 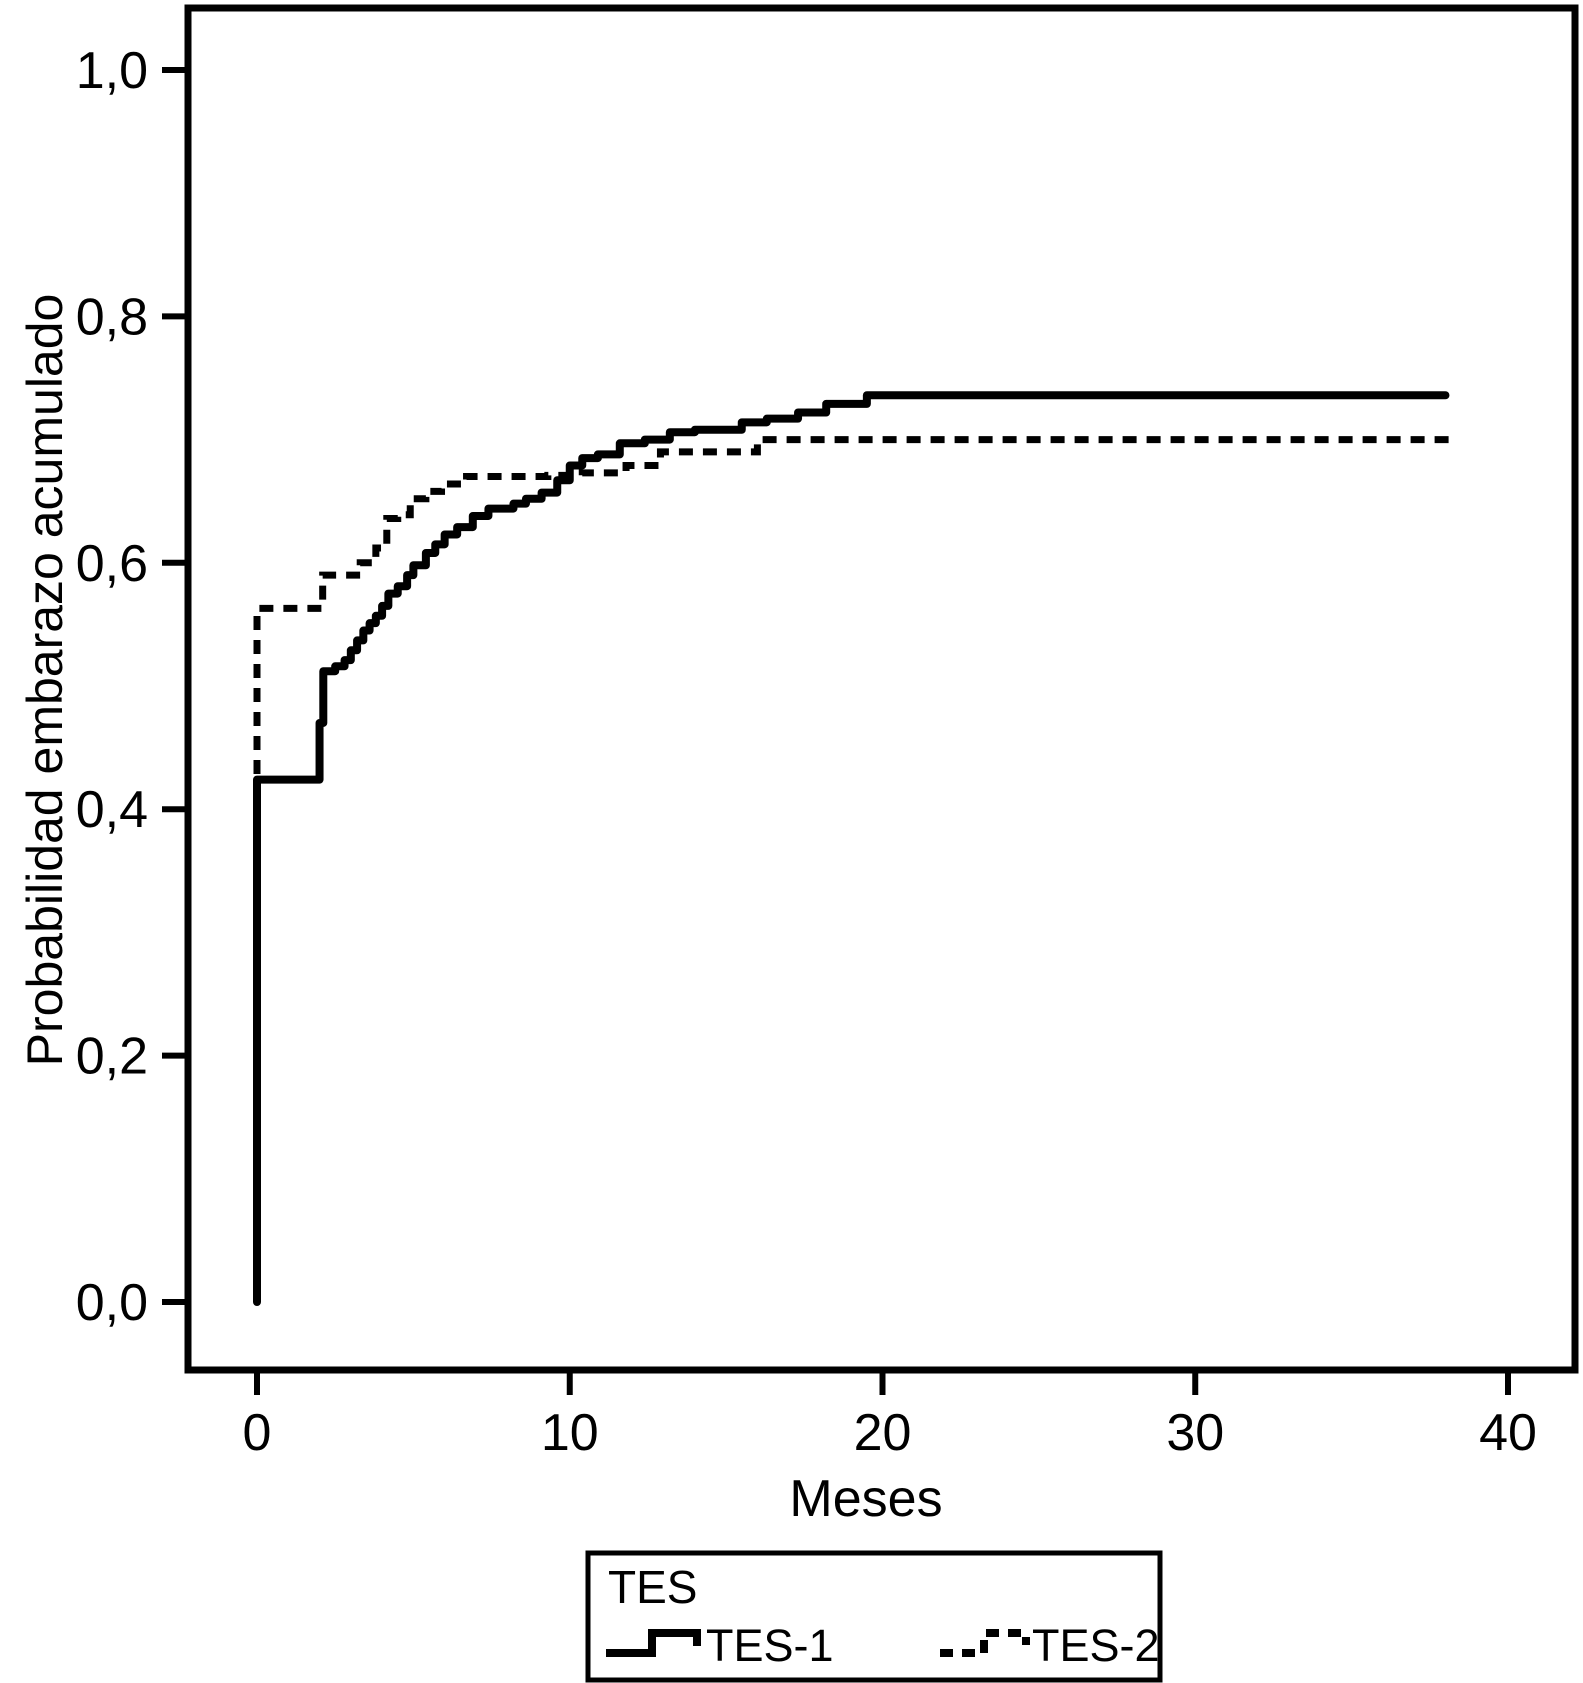 What do you see at coordinates (1096, 1645) in the screenshot?
I see `legend-label-tes2: TES-2` at bounding box center [1096, 1645].